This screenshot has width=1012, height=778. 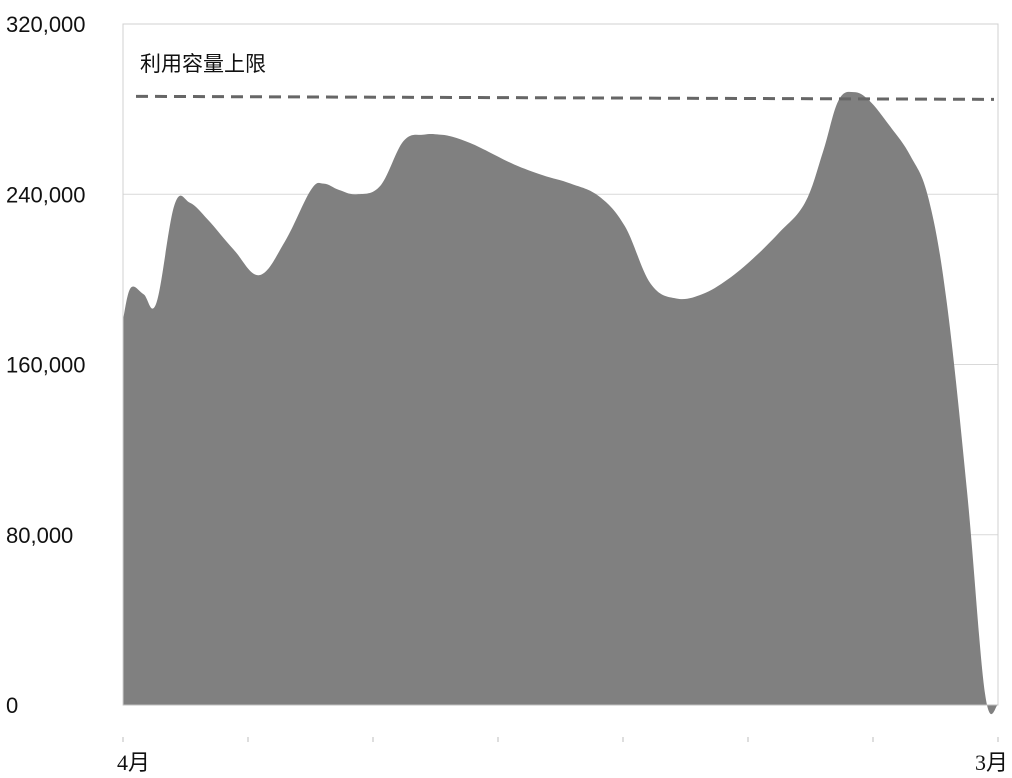 I want to click on x-tick-label-end: 3月, so click(x=991, y=762).